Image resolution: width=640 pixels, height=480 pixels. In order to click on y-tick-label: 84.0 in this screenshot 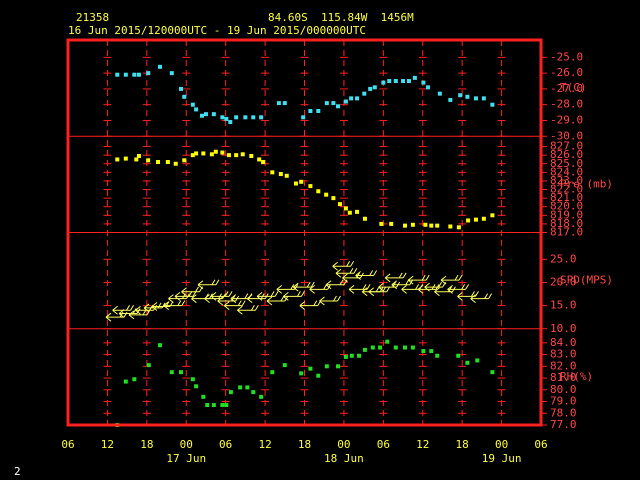, I will do `click(563, 342)`.